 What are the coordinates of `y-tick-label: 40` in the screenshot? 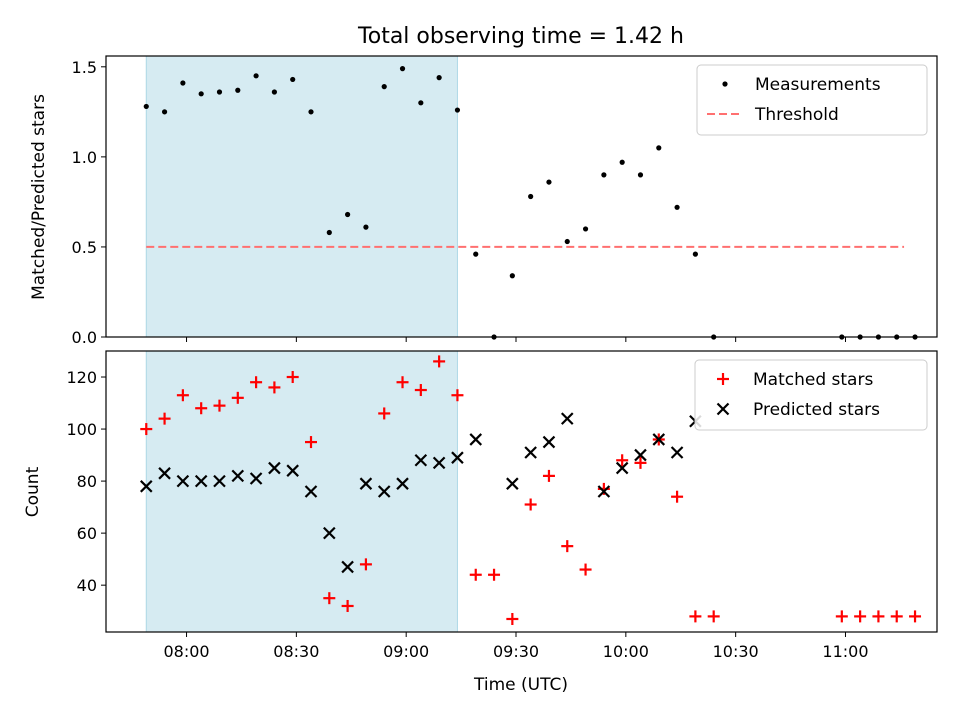 It's located at (87, 585).